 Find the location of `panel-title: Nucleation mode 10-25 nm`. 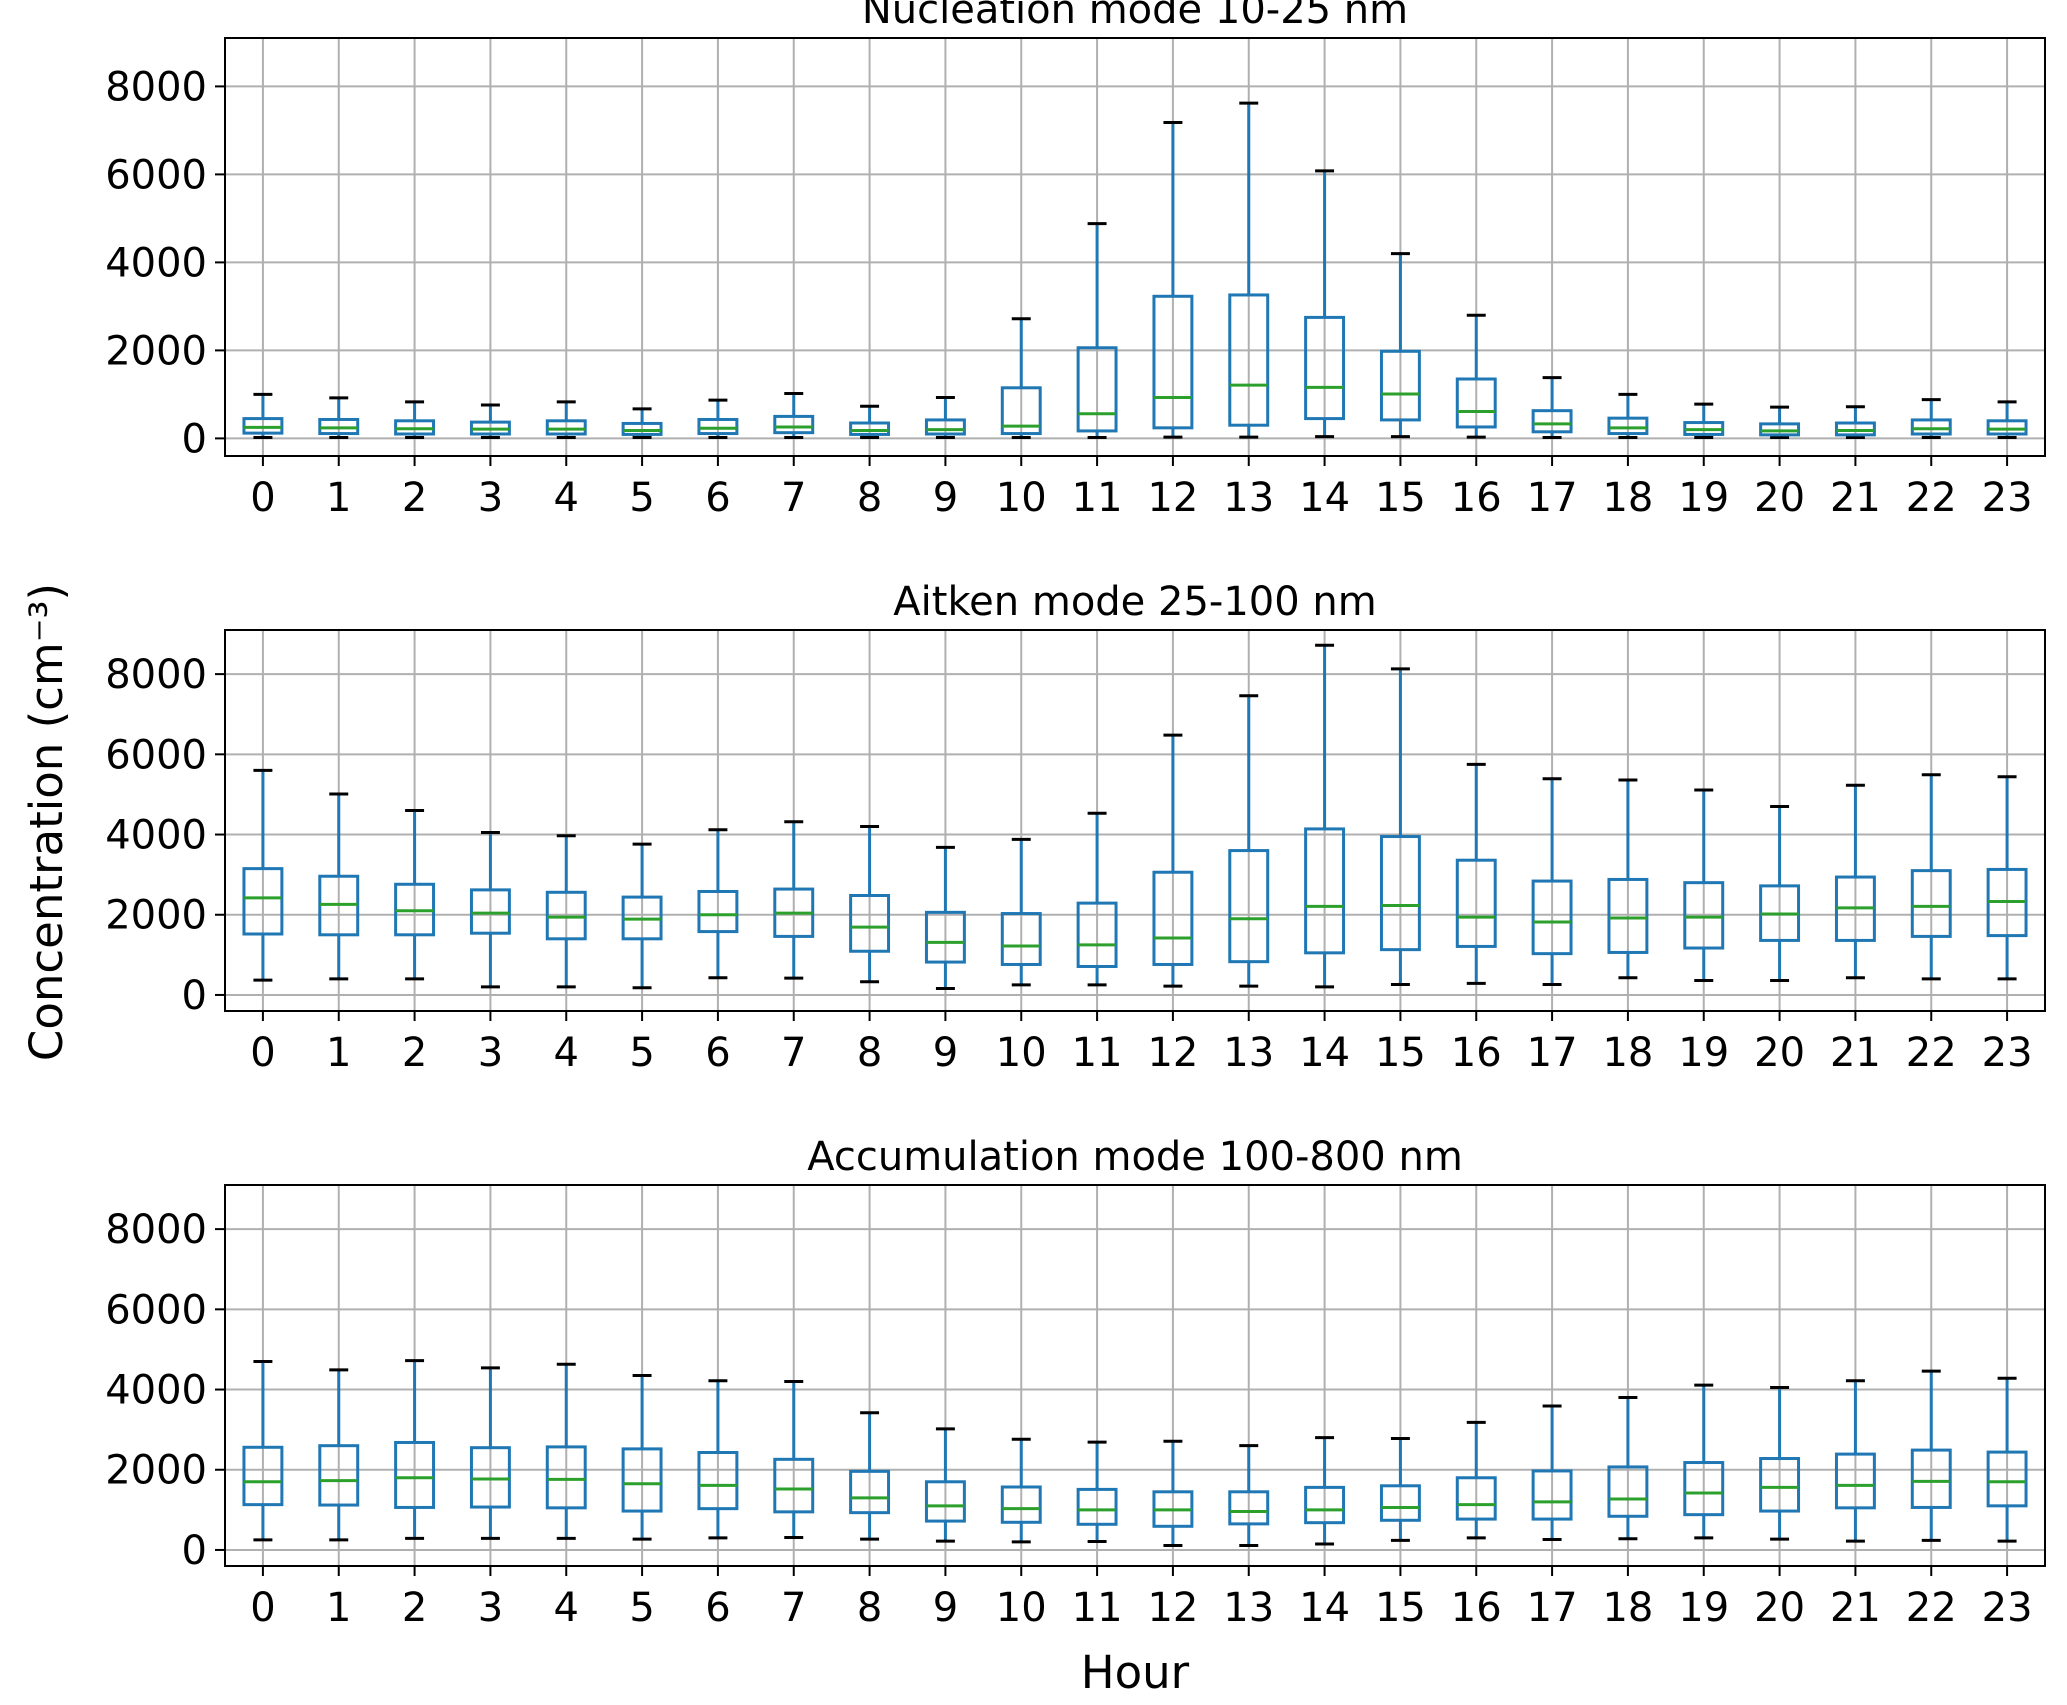

panel-title: Nucleation mode 10-25 nm is located at coordinates (1135, 16).